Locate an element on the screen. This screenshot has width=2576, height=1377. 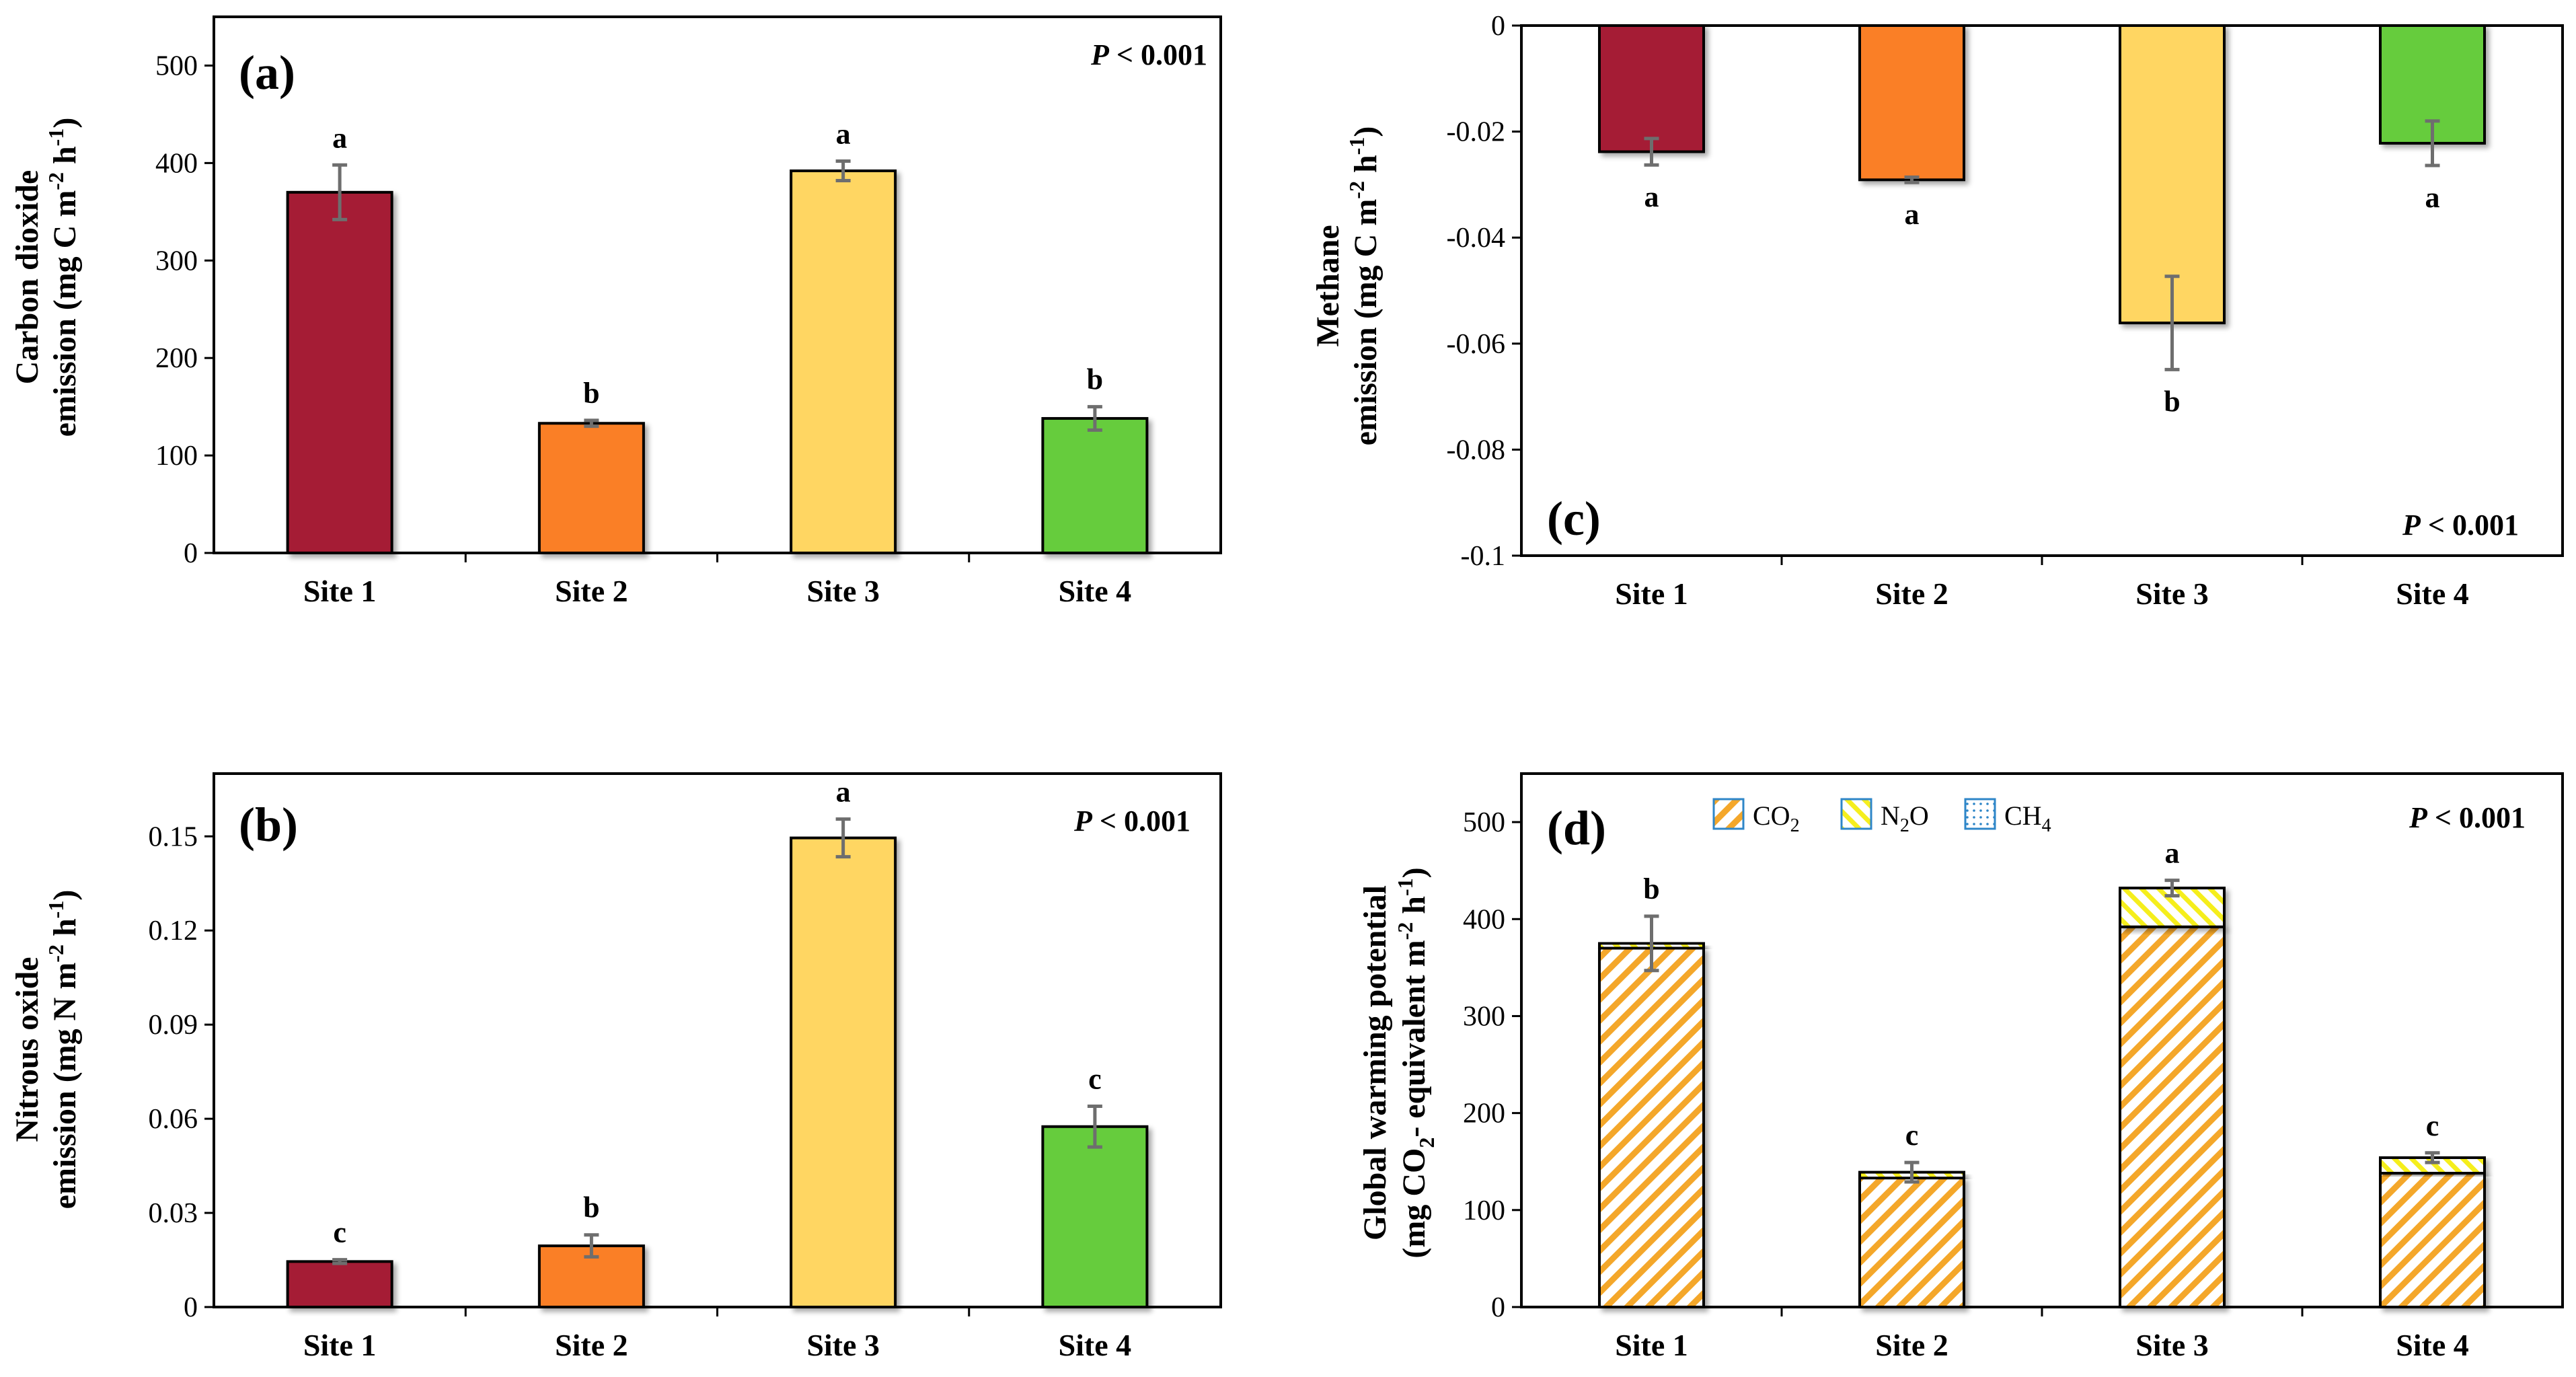
y-tick-label-b: 0.12 is located at coordinates (173, 931).